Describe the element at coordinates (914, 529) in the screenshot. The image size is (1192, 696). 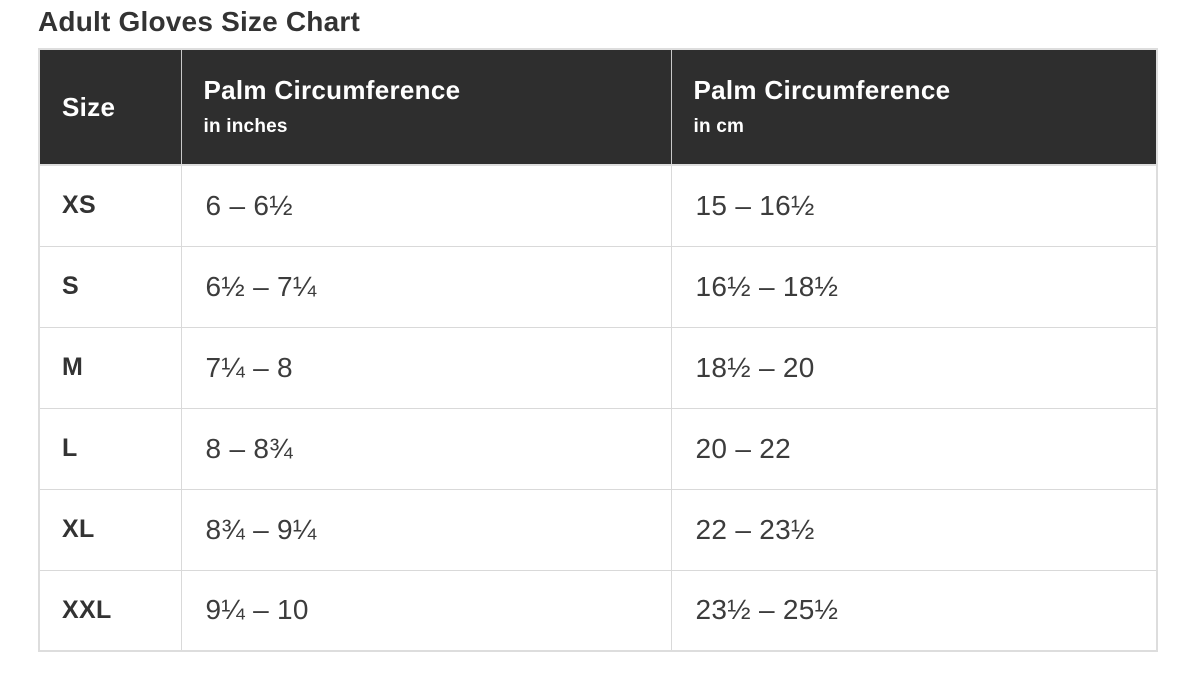
I see `cm-cell: 22 – 23½` at that location.